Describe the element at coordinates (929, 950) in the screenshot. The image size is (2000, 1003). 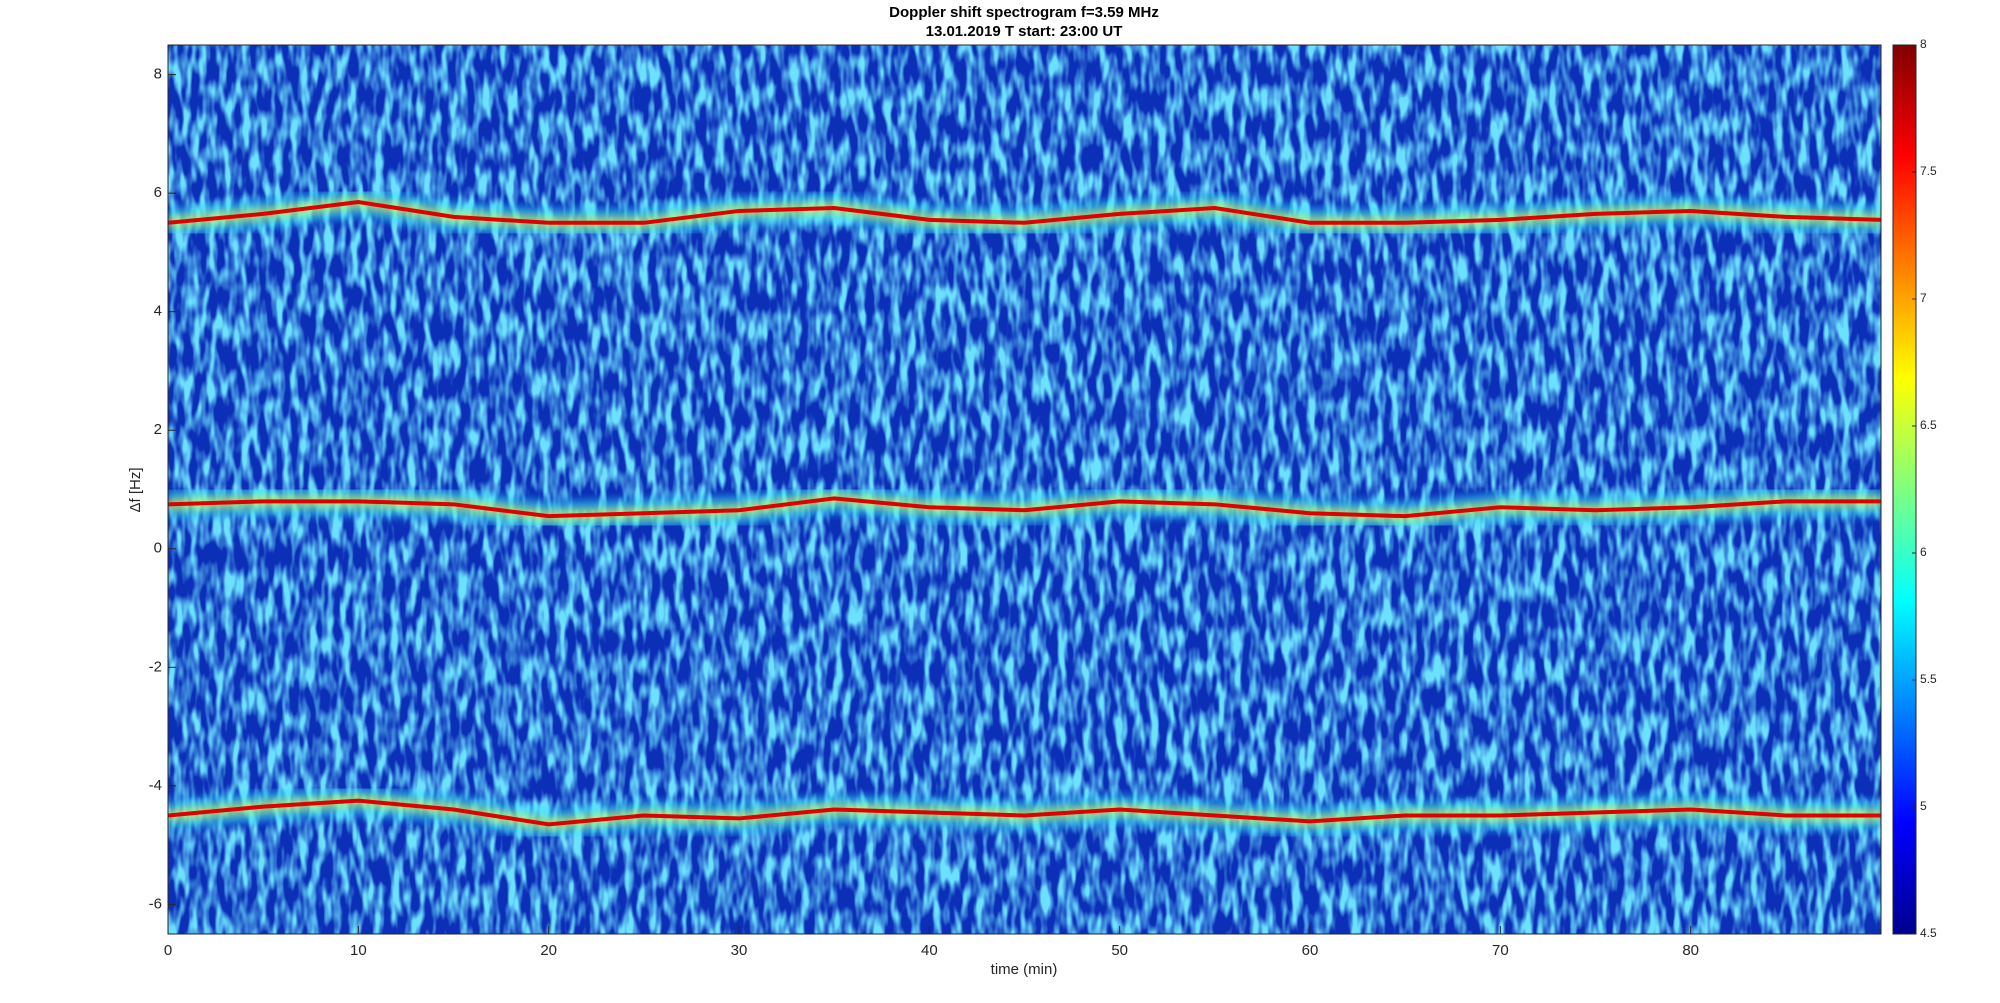
I see `x-tick-label: 40` at that location.